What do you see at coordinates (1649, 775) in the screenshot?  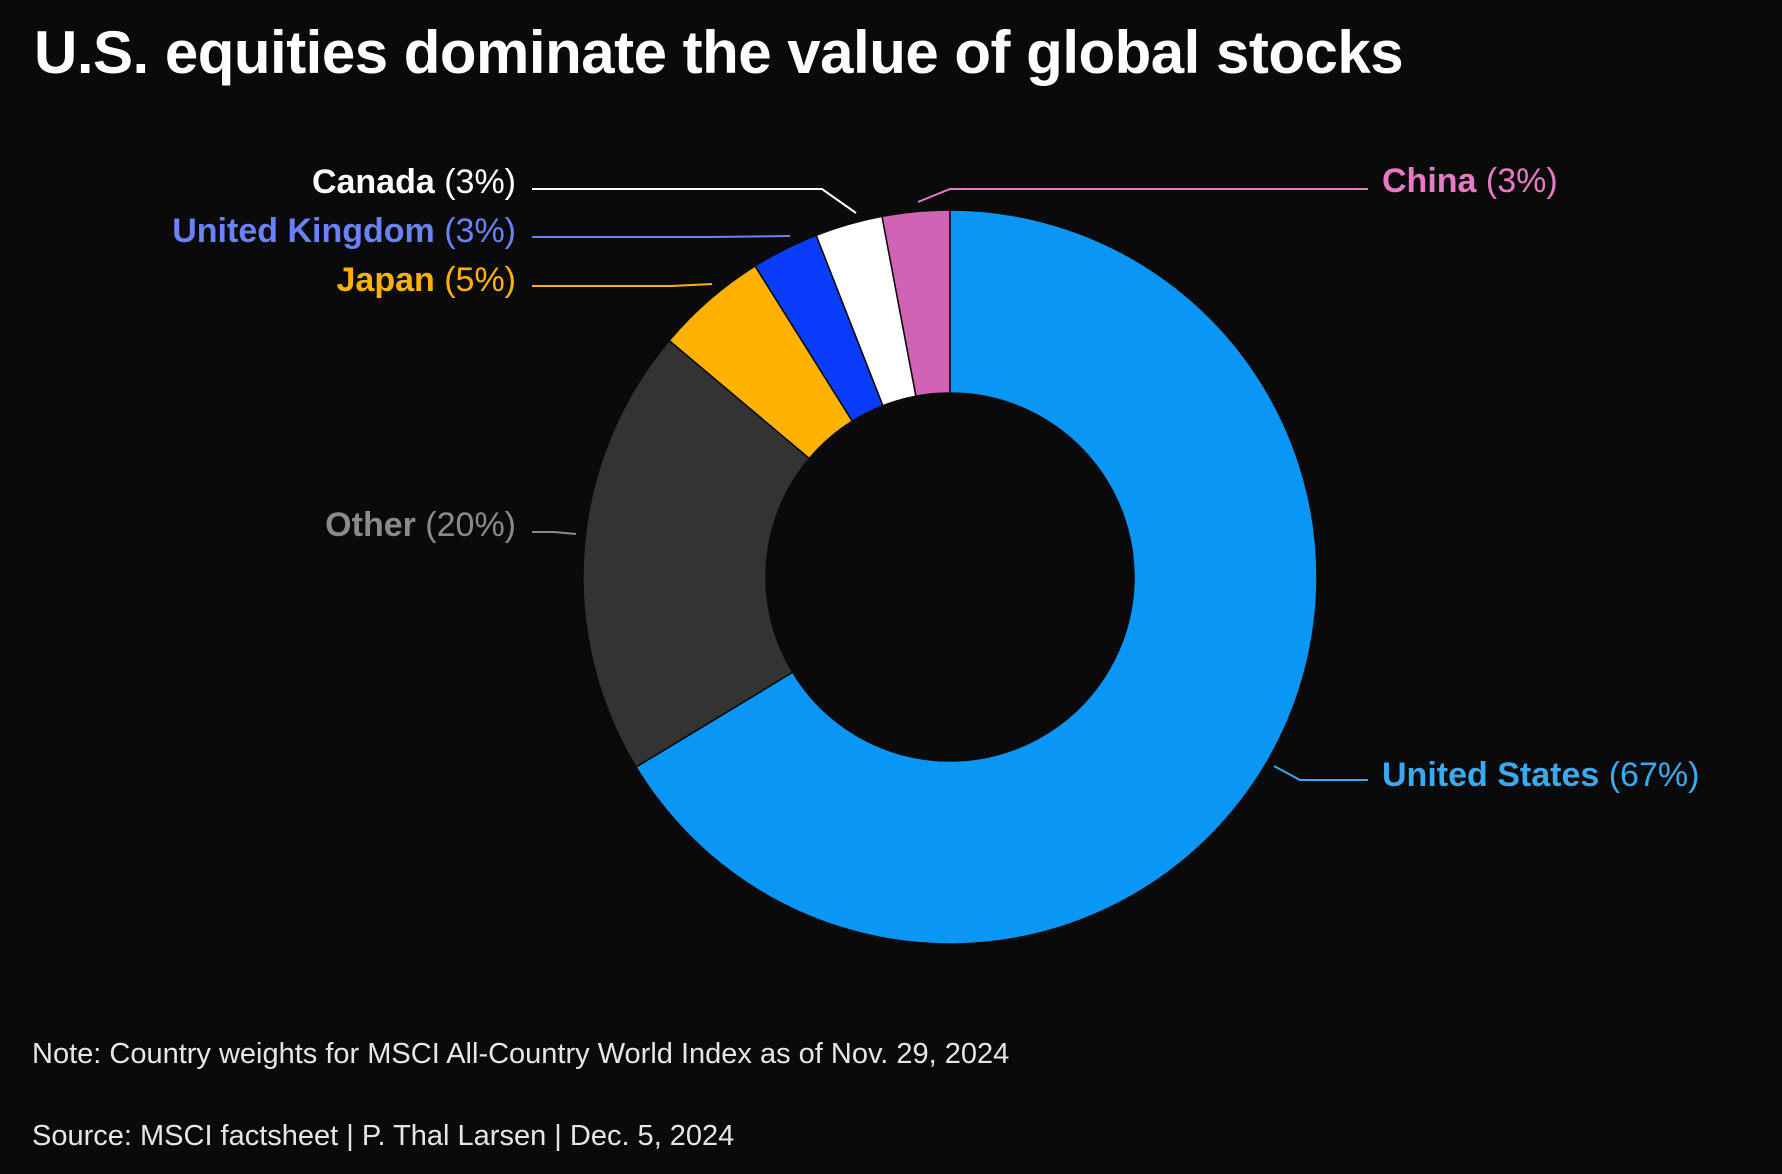 I see `label-pct-us: (67%)` at bounding box center [1649, 775].